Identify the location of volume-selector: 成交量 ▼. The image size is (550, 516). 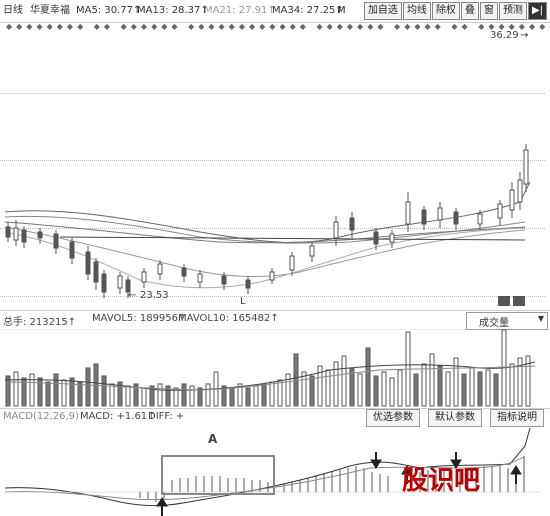
(507, 321).